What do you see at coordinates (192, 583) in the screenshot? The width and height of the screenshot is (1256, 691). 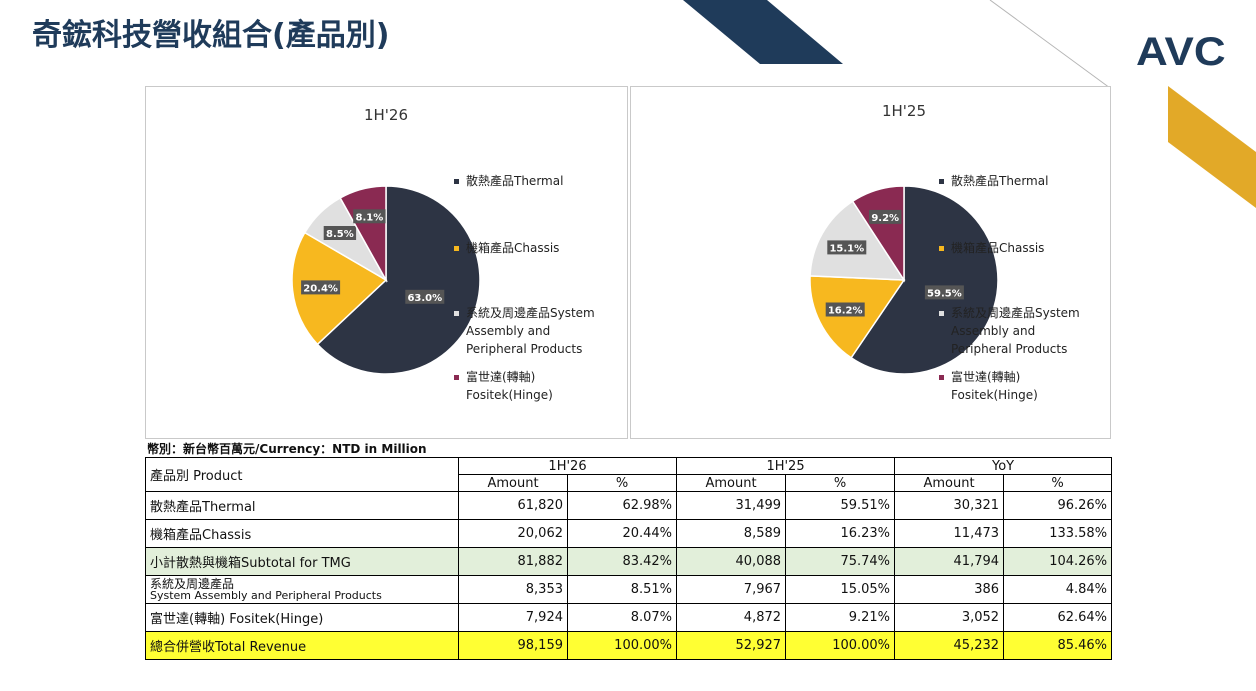 I see `row-label-zh: 系統及周邊產品` at bounding box center [192, 583].